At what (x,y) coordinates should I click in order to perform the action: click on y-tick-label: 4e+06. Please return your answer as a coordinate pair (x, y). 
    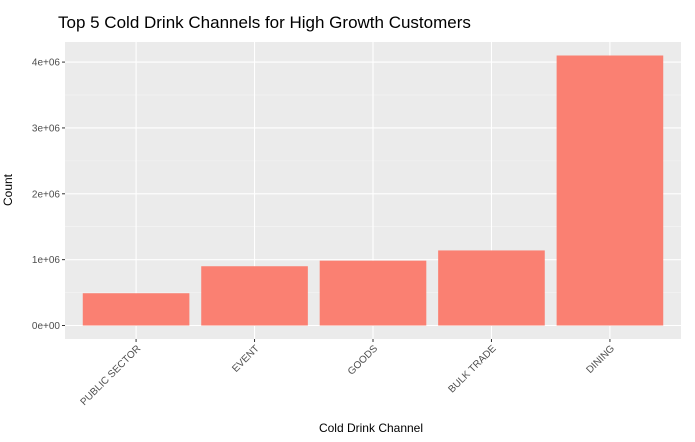
    Looking at the image, I should click on (46, 63).